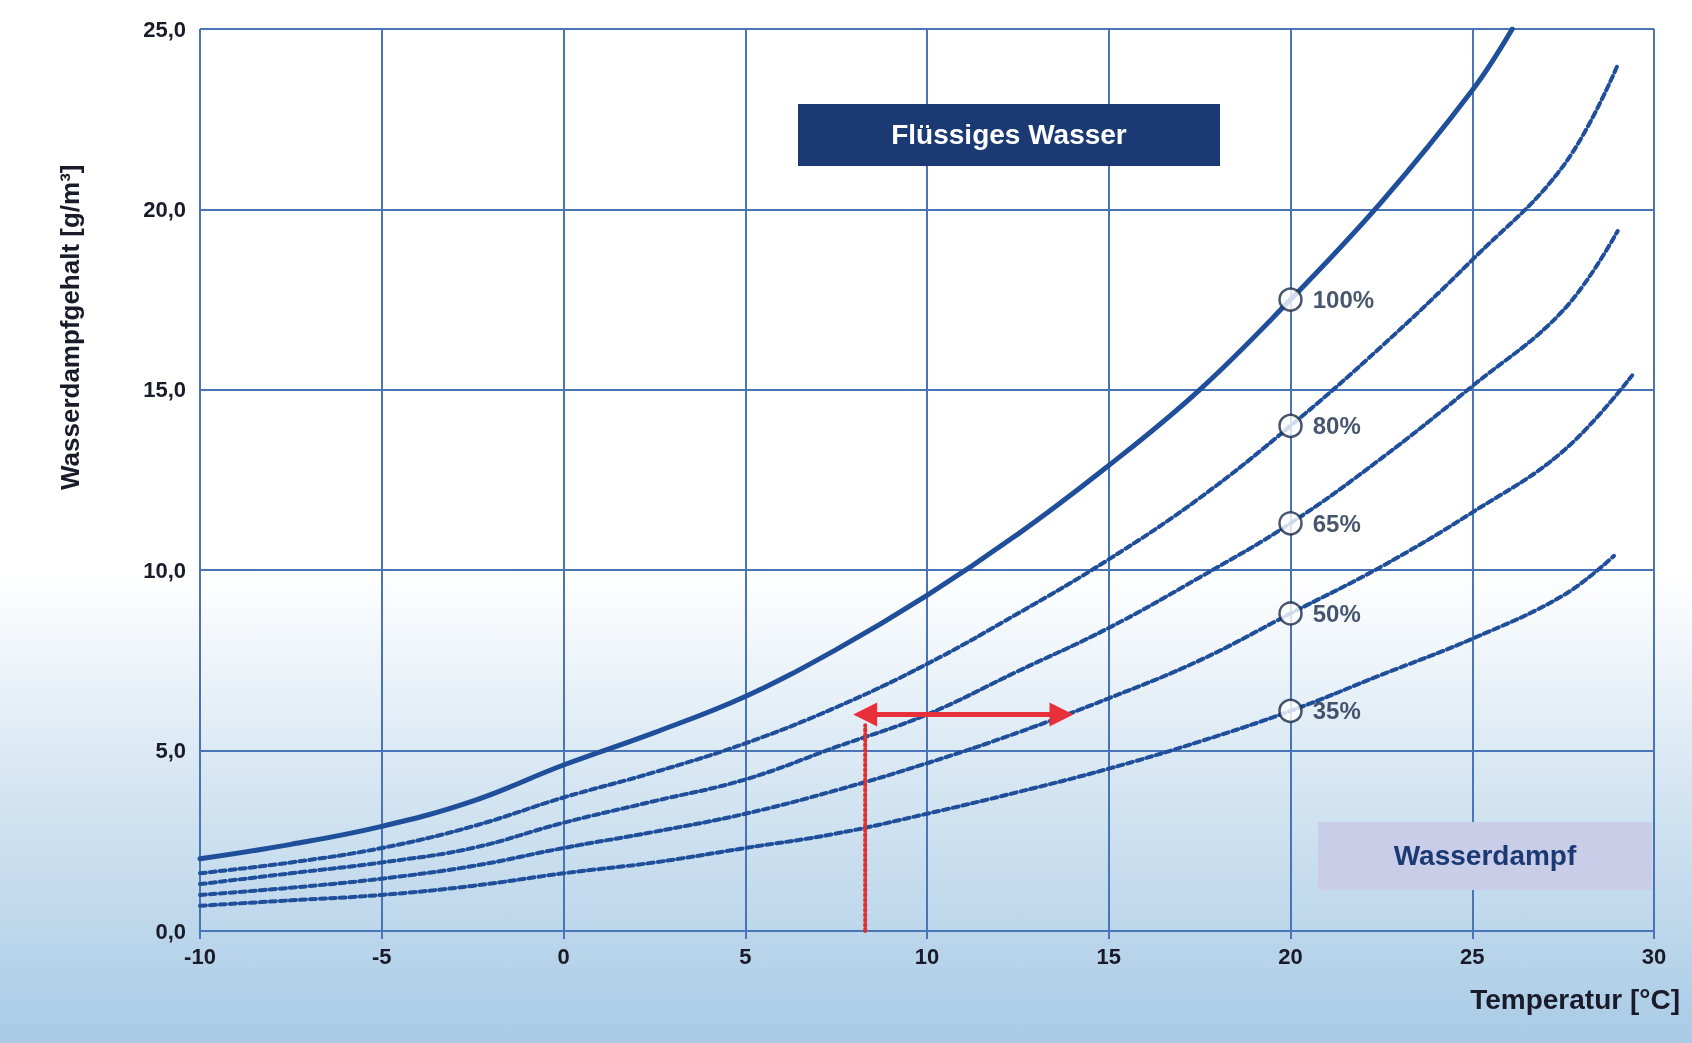  Describe the element at coordinates (70, 327) in the screenshot. I see `y-axis-title: Wasserdampfgehalt [g/m³]` at that location.